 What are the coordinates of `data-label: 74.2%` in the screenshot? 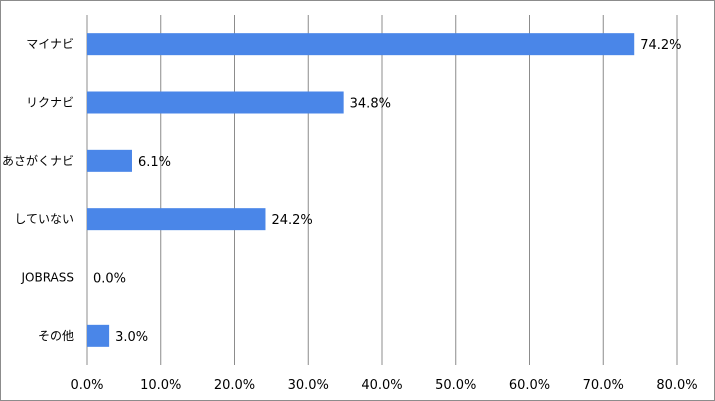 It's located at (660, 45).